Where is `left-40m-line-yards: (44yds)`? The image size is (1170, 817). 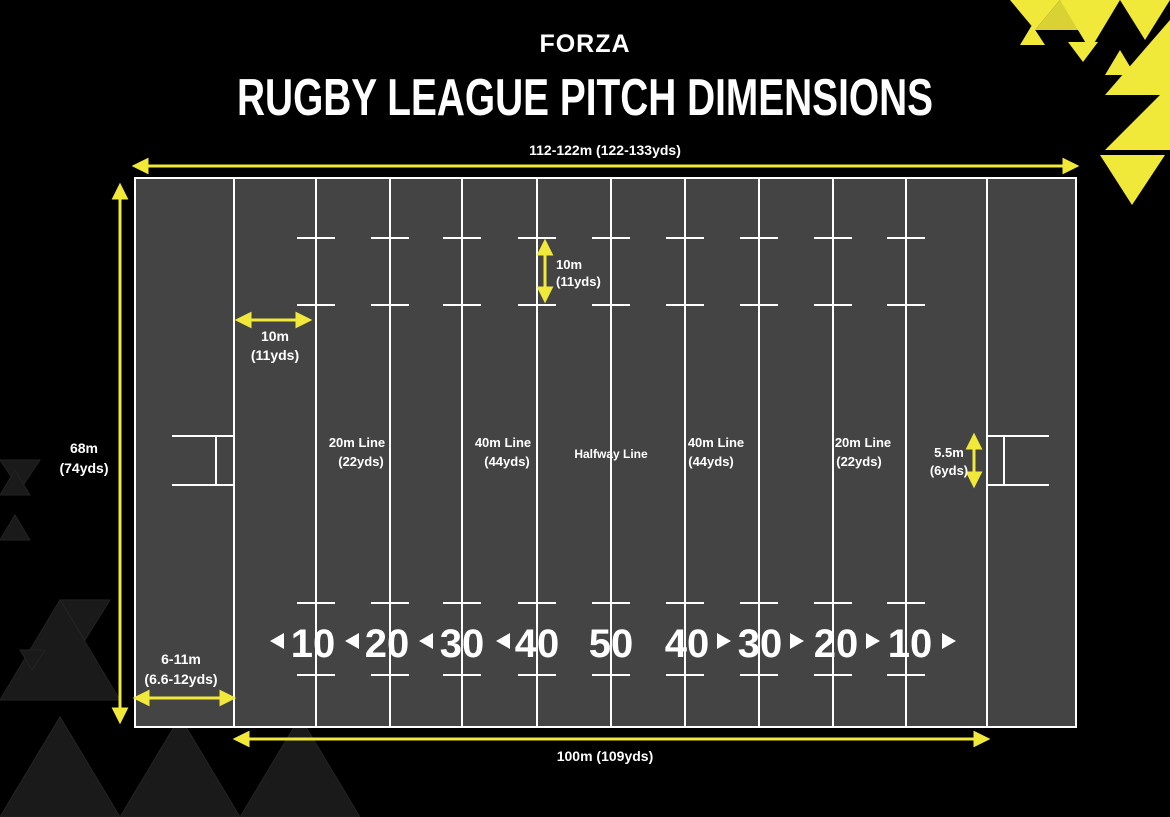
left-40m-line-yards: (44yds) is located at coordinates (507, 461).